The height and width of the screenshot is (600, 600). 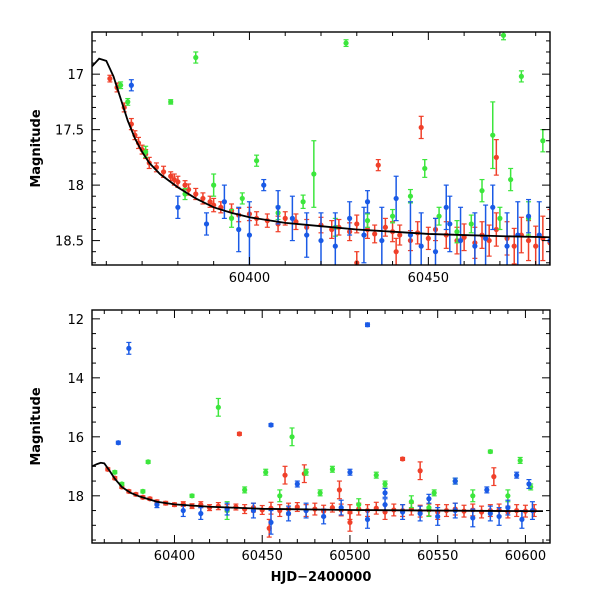 I want to click on model-curve, so click(x=317, y=487).